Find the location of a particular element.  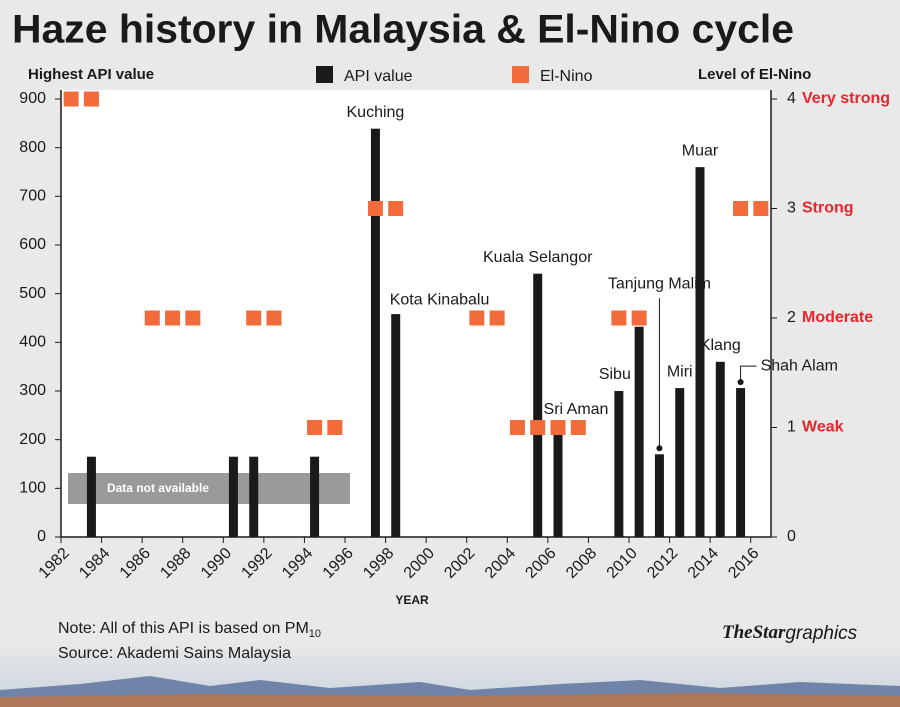

bar-label: Sibu is located at coordinates (615, 374).